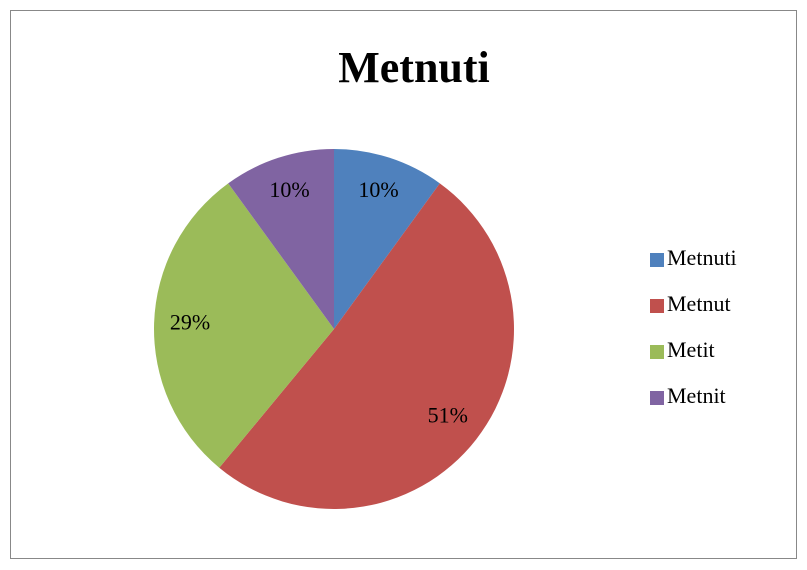 The width and height of the screenshot is (807, 570). I want to click on legend-label: Metnuti, so click(702, 257).